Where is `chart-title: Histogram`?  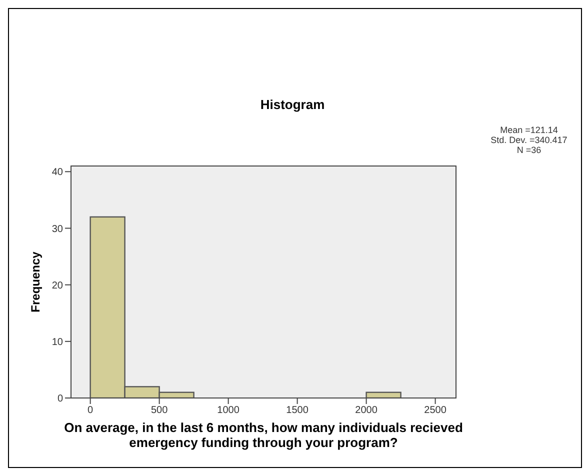 chart-title: Histogram is located at coordinates (292, 104).